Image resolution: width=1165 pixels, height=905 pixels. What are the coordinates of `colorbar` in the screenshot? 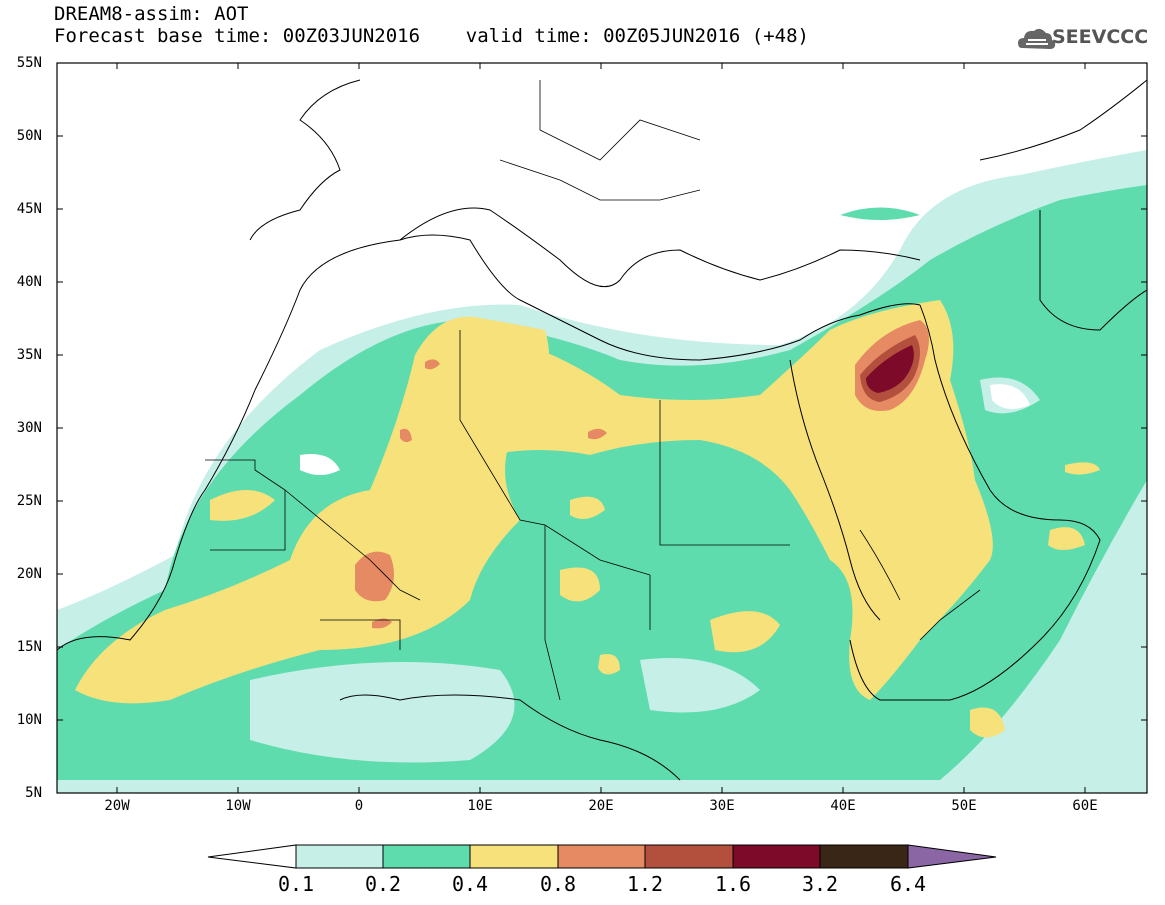 It's located at (602, 856).